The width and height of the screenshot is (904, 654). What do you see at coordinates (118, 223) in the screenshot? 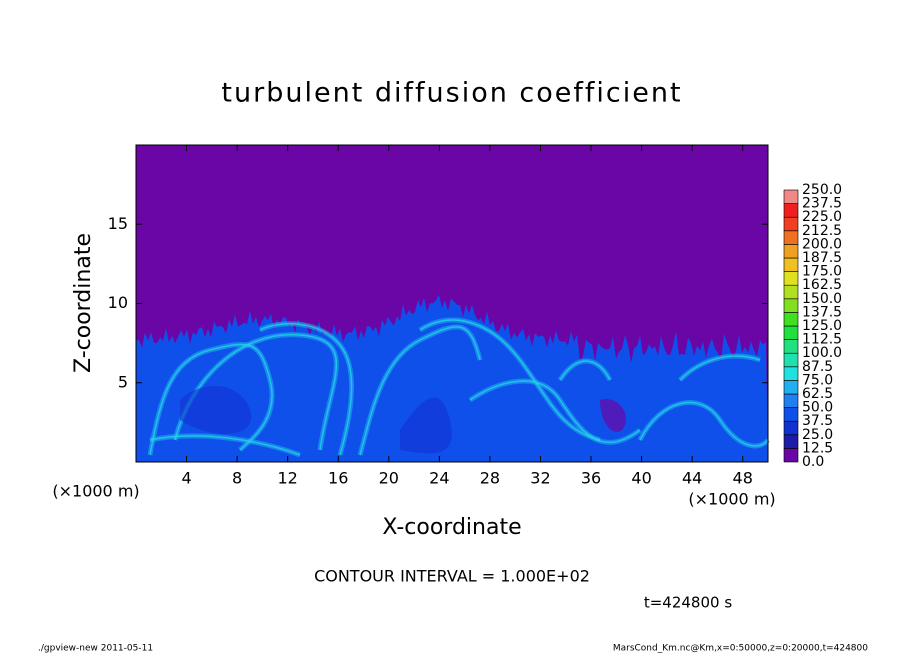
I see `y-tick-label: 15` at bounding box center [118, 223].